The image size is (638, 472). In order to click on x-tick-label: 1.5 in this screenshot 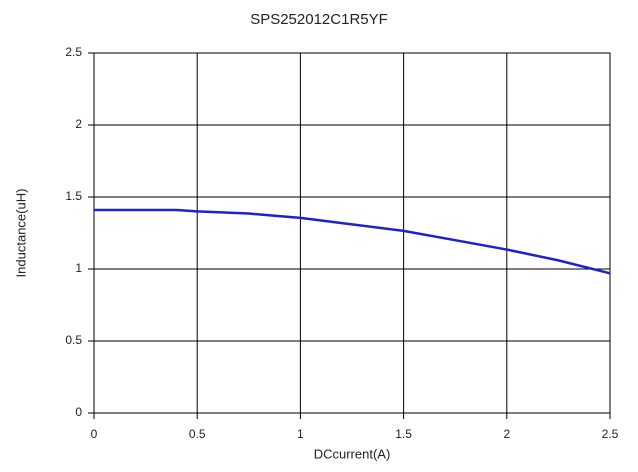, I will do `click(403, 434)`.